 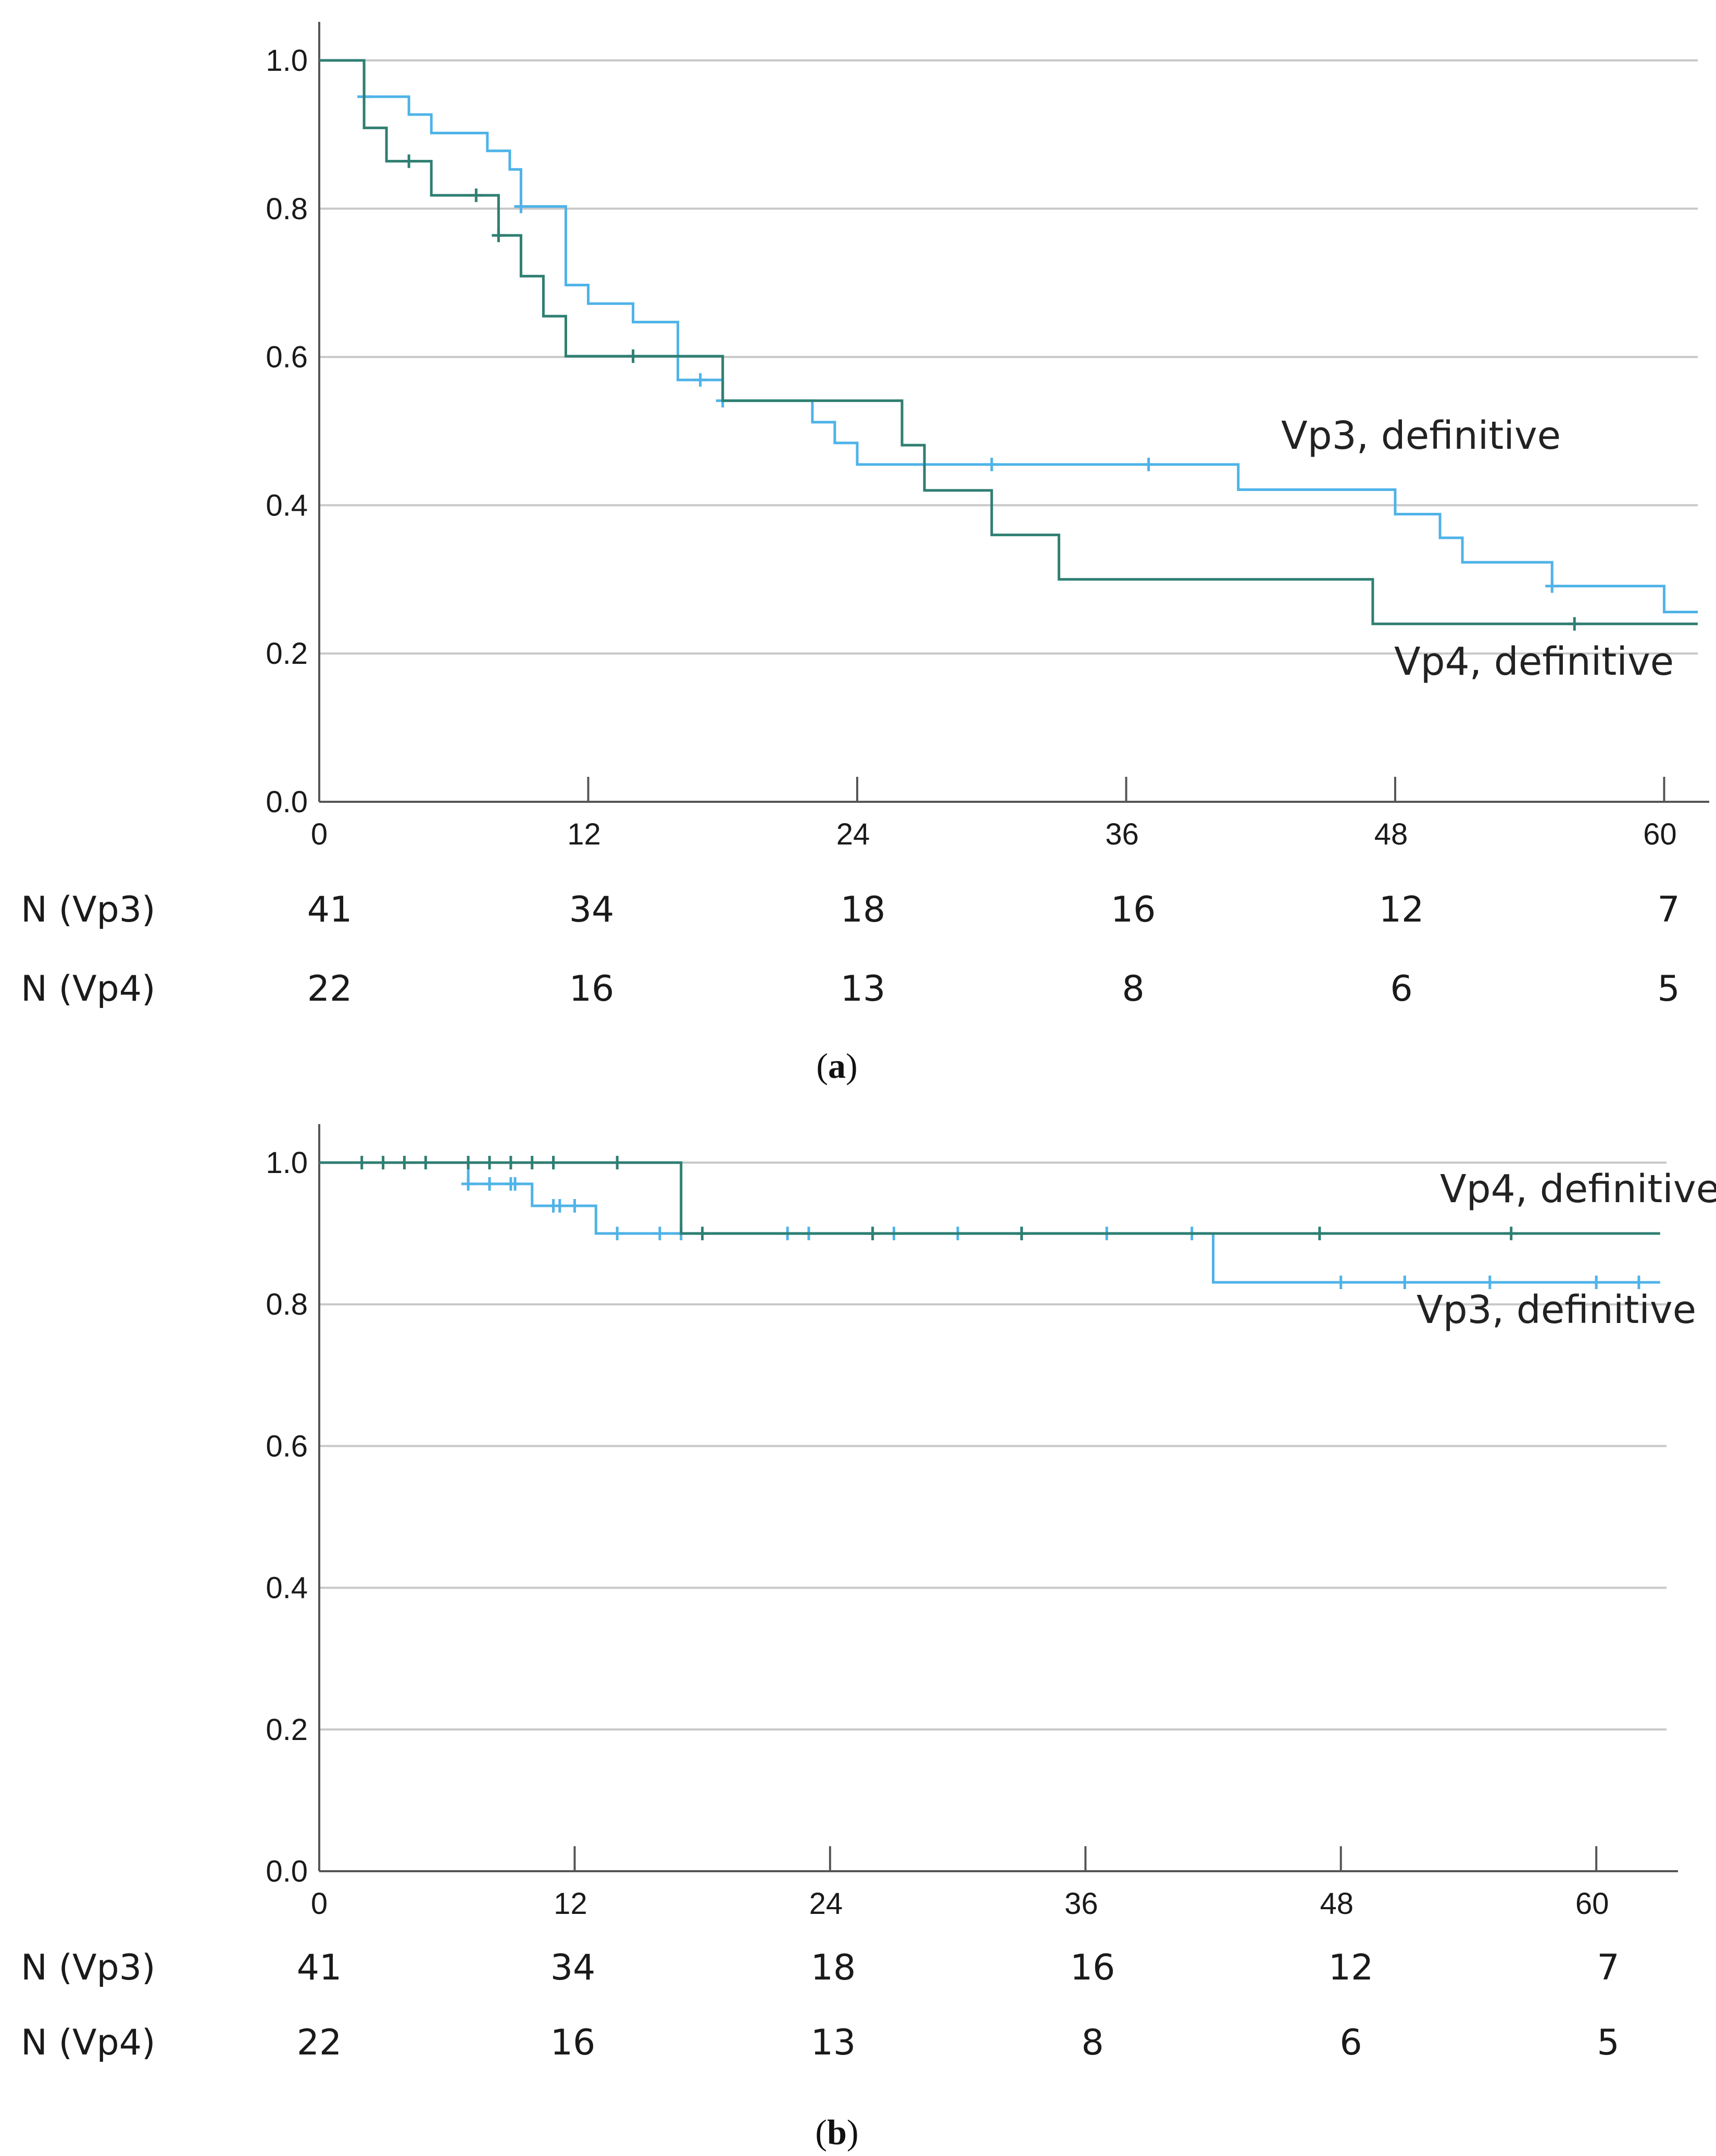 I want to click on panel-label-letter: b, so click(x=837, y=2132).